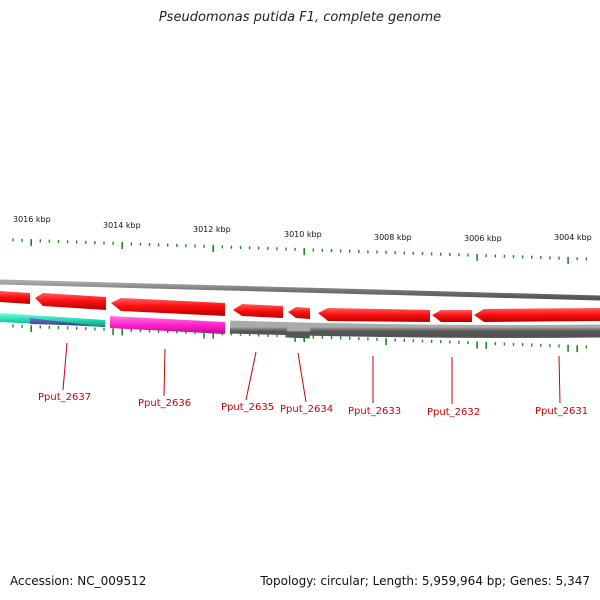 This screenshot has height=600, width=600. Describe the element at coordinates (453, 412) in the screenshot. I see `gene-label: Pput_2632` at that location.